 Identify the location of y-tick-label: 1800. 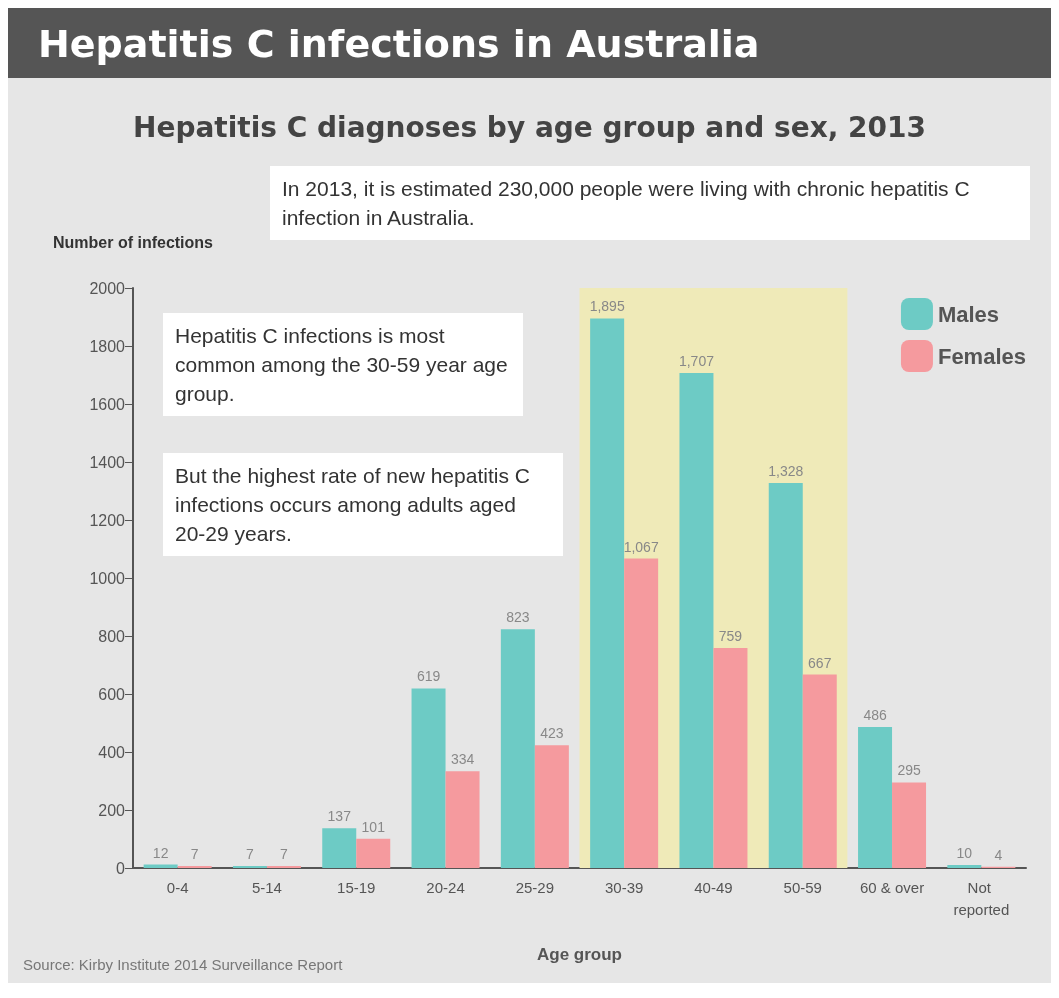
(107, 346).